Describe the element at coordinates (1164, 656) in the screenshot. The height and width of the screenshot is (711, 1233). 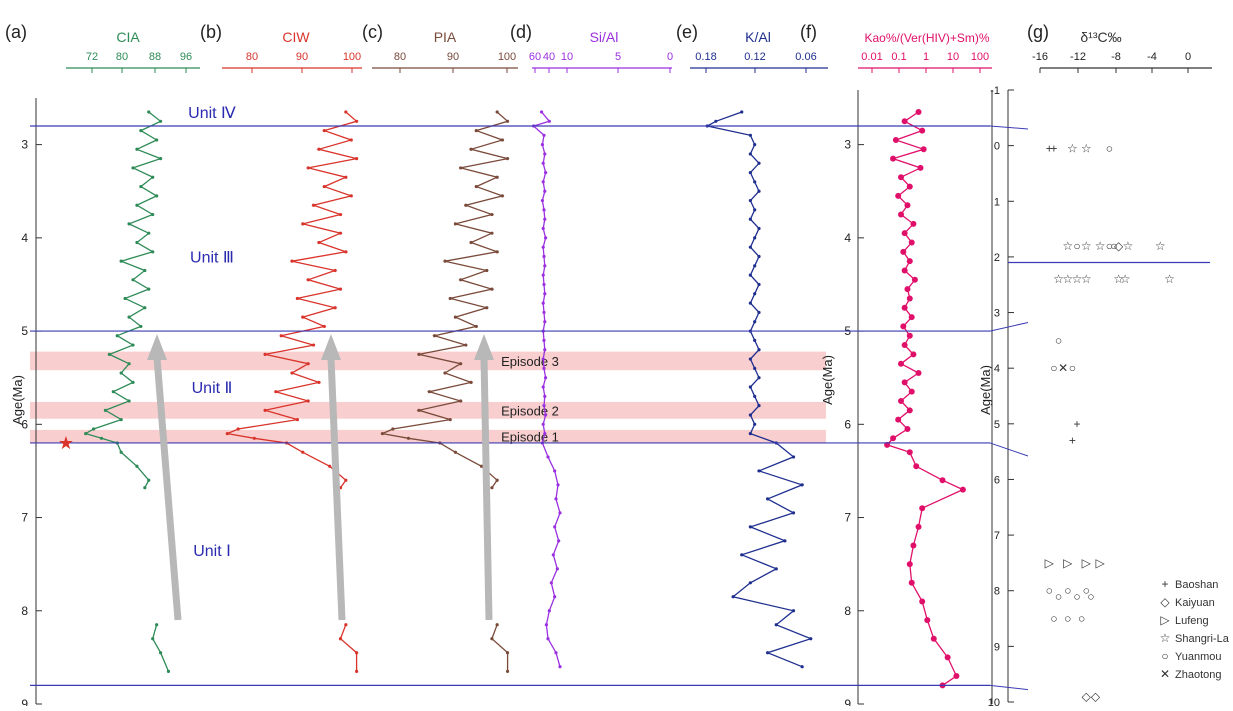
I see `legend-marker: ○` at that location.